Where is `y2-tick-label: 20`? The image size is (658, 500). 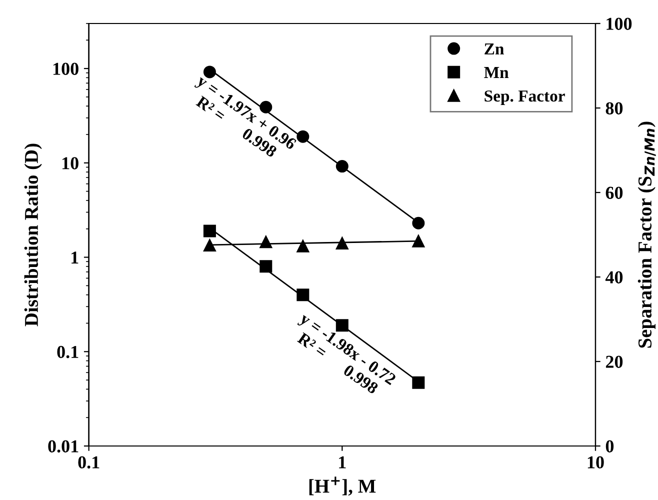
y2-tick-label: 20 is located at coordinates (614, 362).